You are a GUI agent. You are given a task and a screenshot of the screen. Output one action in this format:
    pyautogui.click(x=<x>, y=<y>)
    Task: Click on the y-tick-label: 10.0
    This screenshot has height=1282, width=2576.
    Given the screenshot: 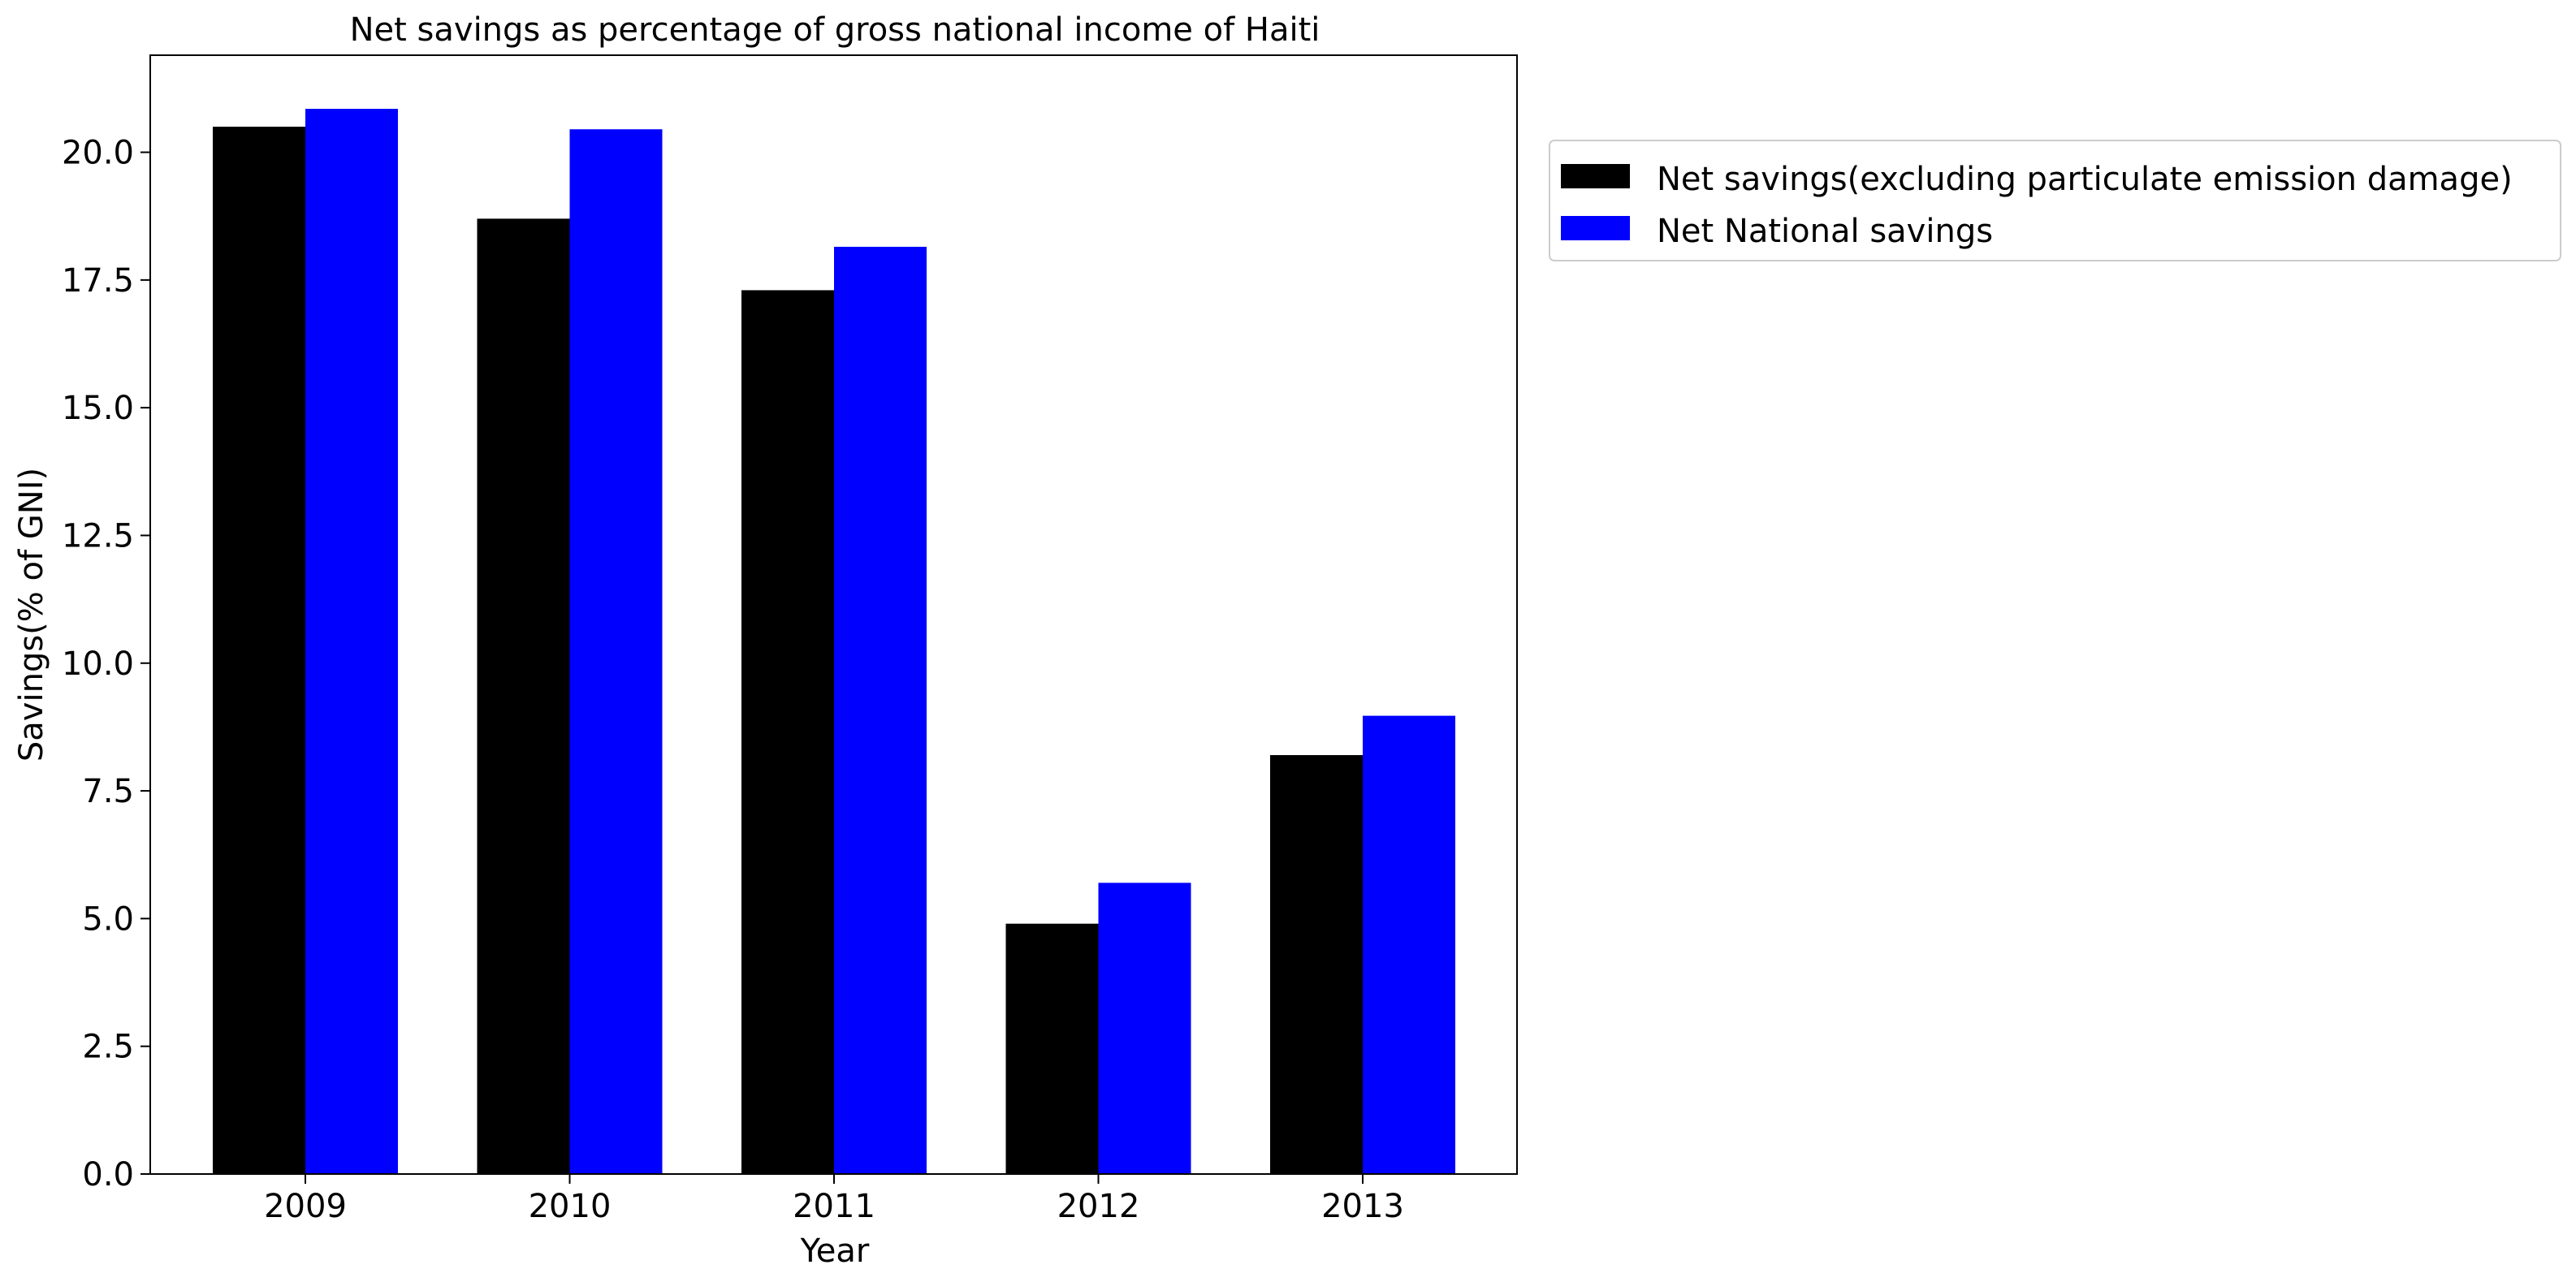 What is the action you would take?
    pyautogui.click(x=98, y=664)
    